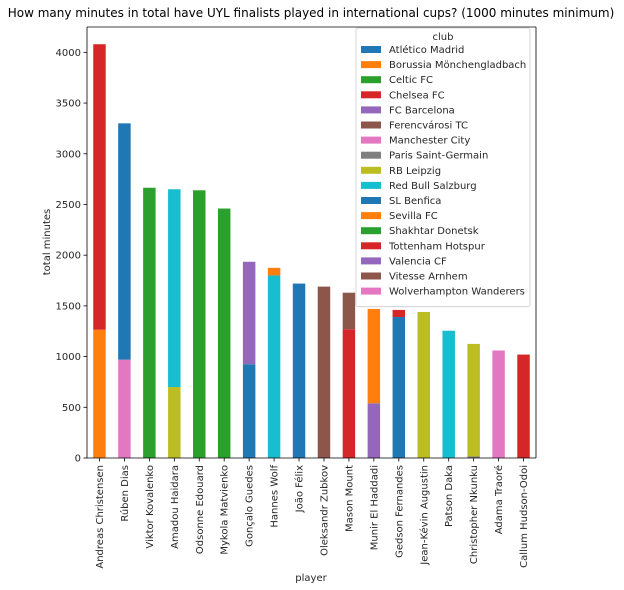 The width and height of the screenshot is (624, 590). Describe the element at coordinates (438, 156) in the screenshot. I see `legend-entry: Paris Saint-Germain` at that location.